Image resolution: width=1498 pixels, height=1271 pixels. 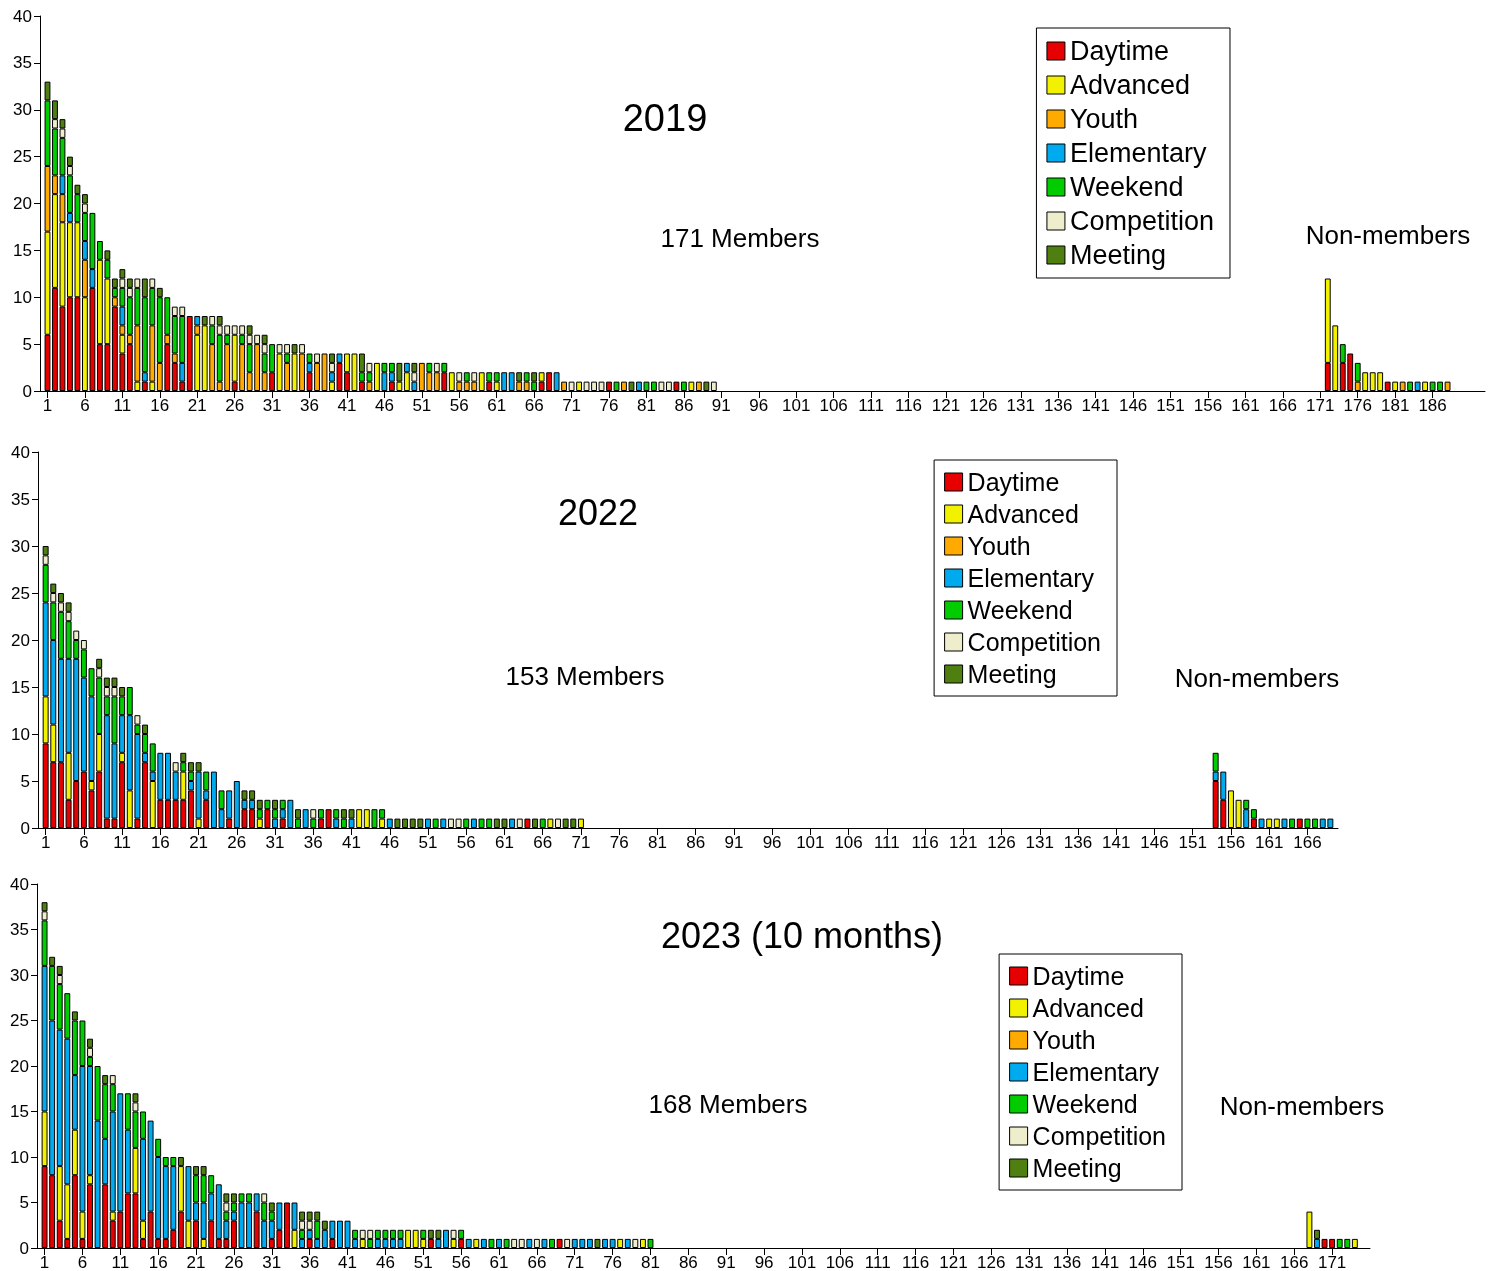 I want to click on y-tick-label: 10, so click(x=20, y=734).